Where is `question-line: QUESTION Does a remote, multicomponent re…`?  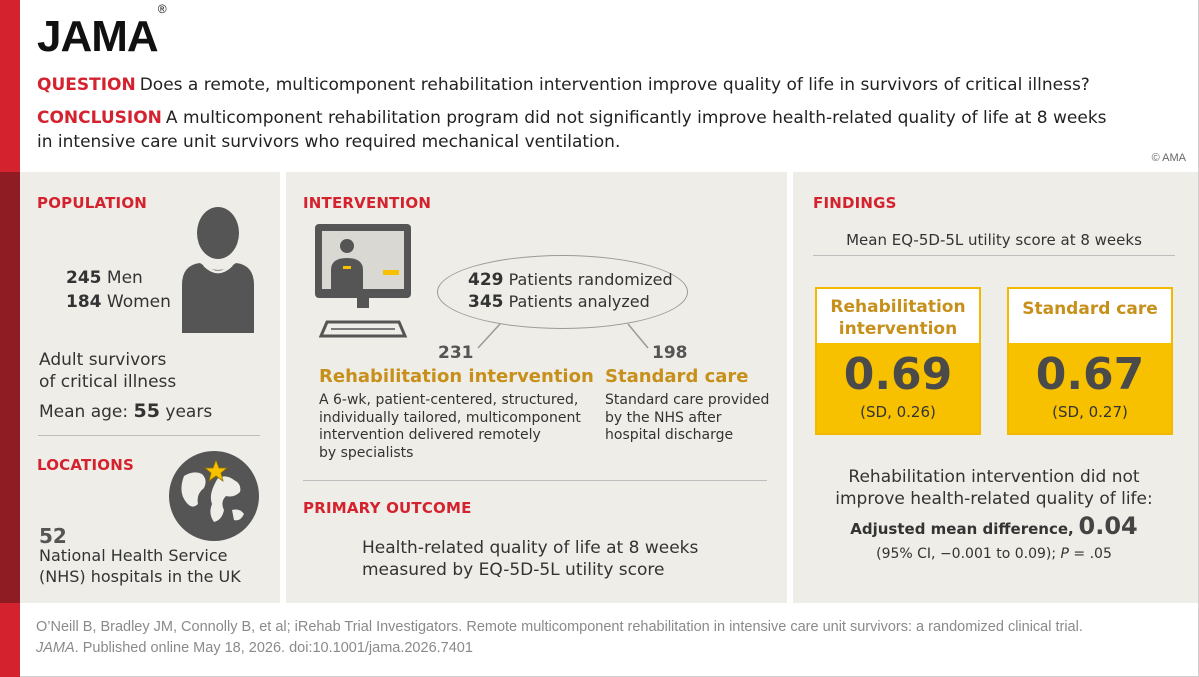 question-line: QUESTION Does a remote, multicomponent re… is located at coordinates (563, 85).